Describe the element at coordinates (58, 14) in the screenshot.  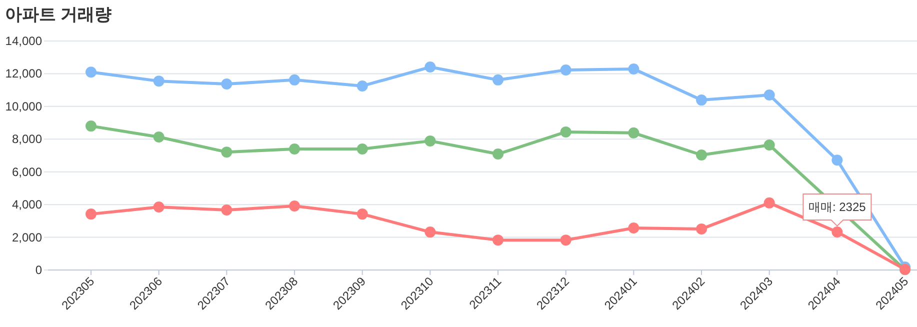
I see `chart-title: 아파트 거래량` at that location.